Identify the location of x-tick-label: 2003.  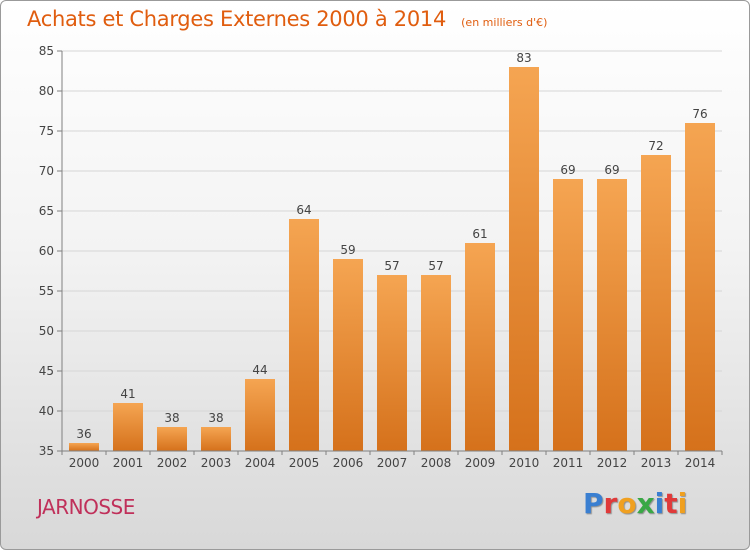
(216, 463).